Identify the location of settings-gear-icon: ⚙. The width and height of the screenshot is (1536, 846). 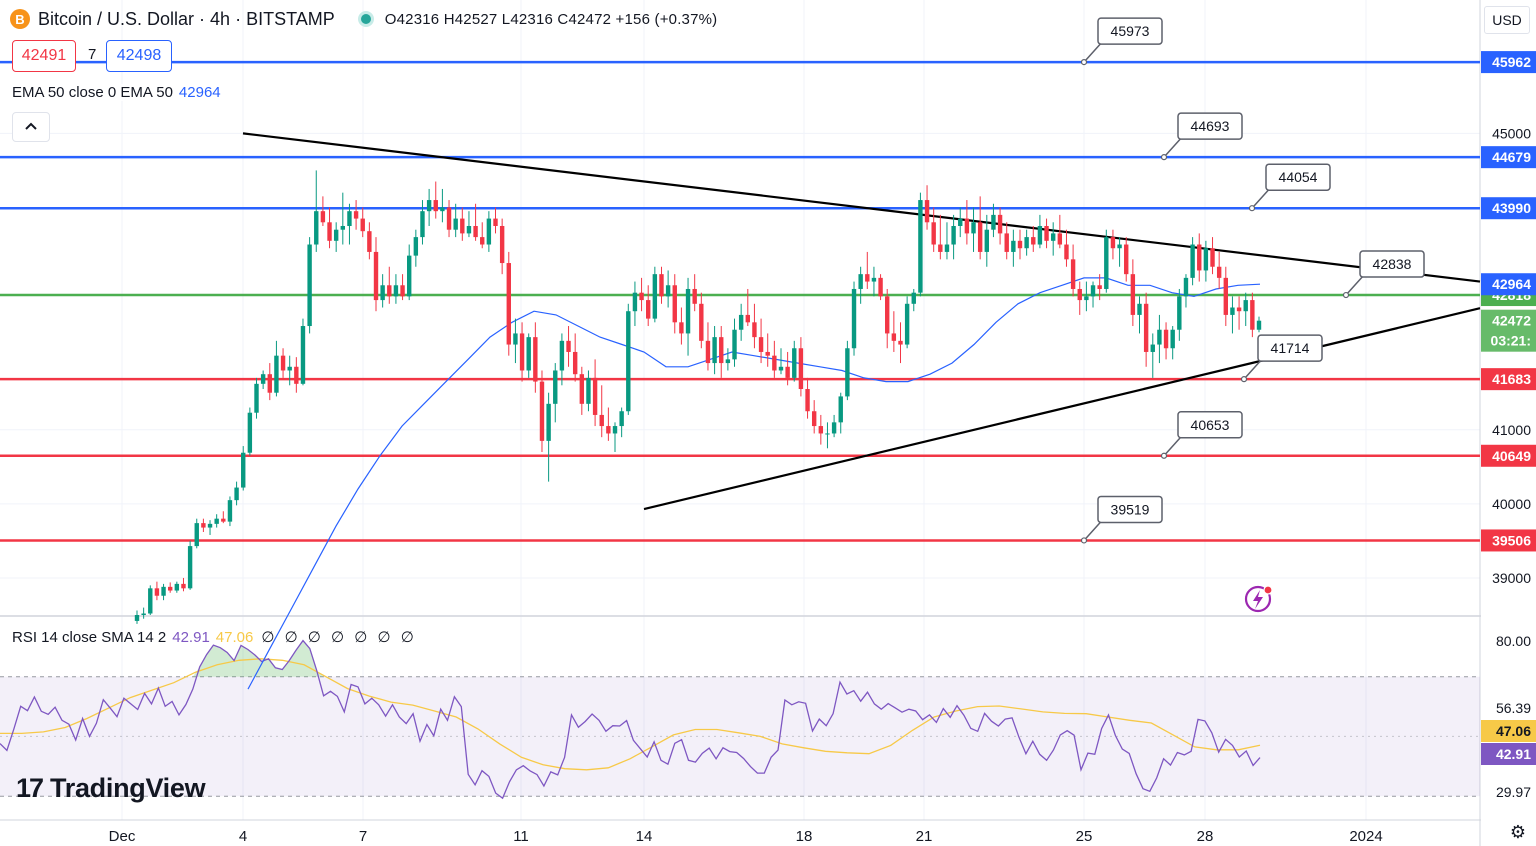
(1518, 832).